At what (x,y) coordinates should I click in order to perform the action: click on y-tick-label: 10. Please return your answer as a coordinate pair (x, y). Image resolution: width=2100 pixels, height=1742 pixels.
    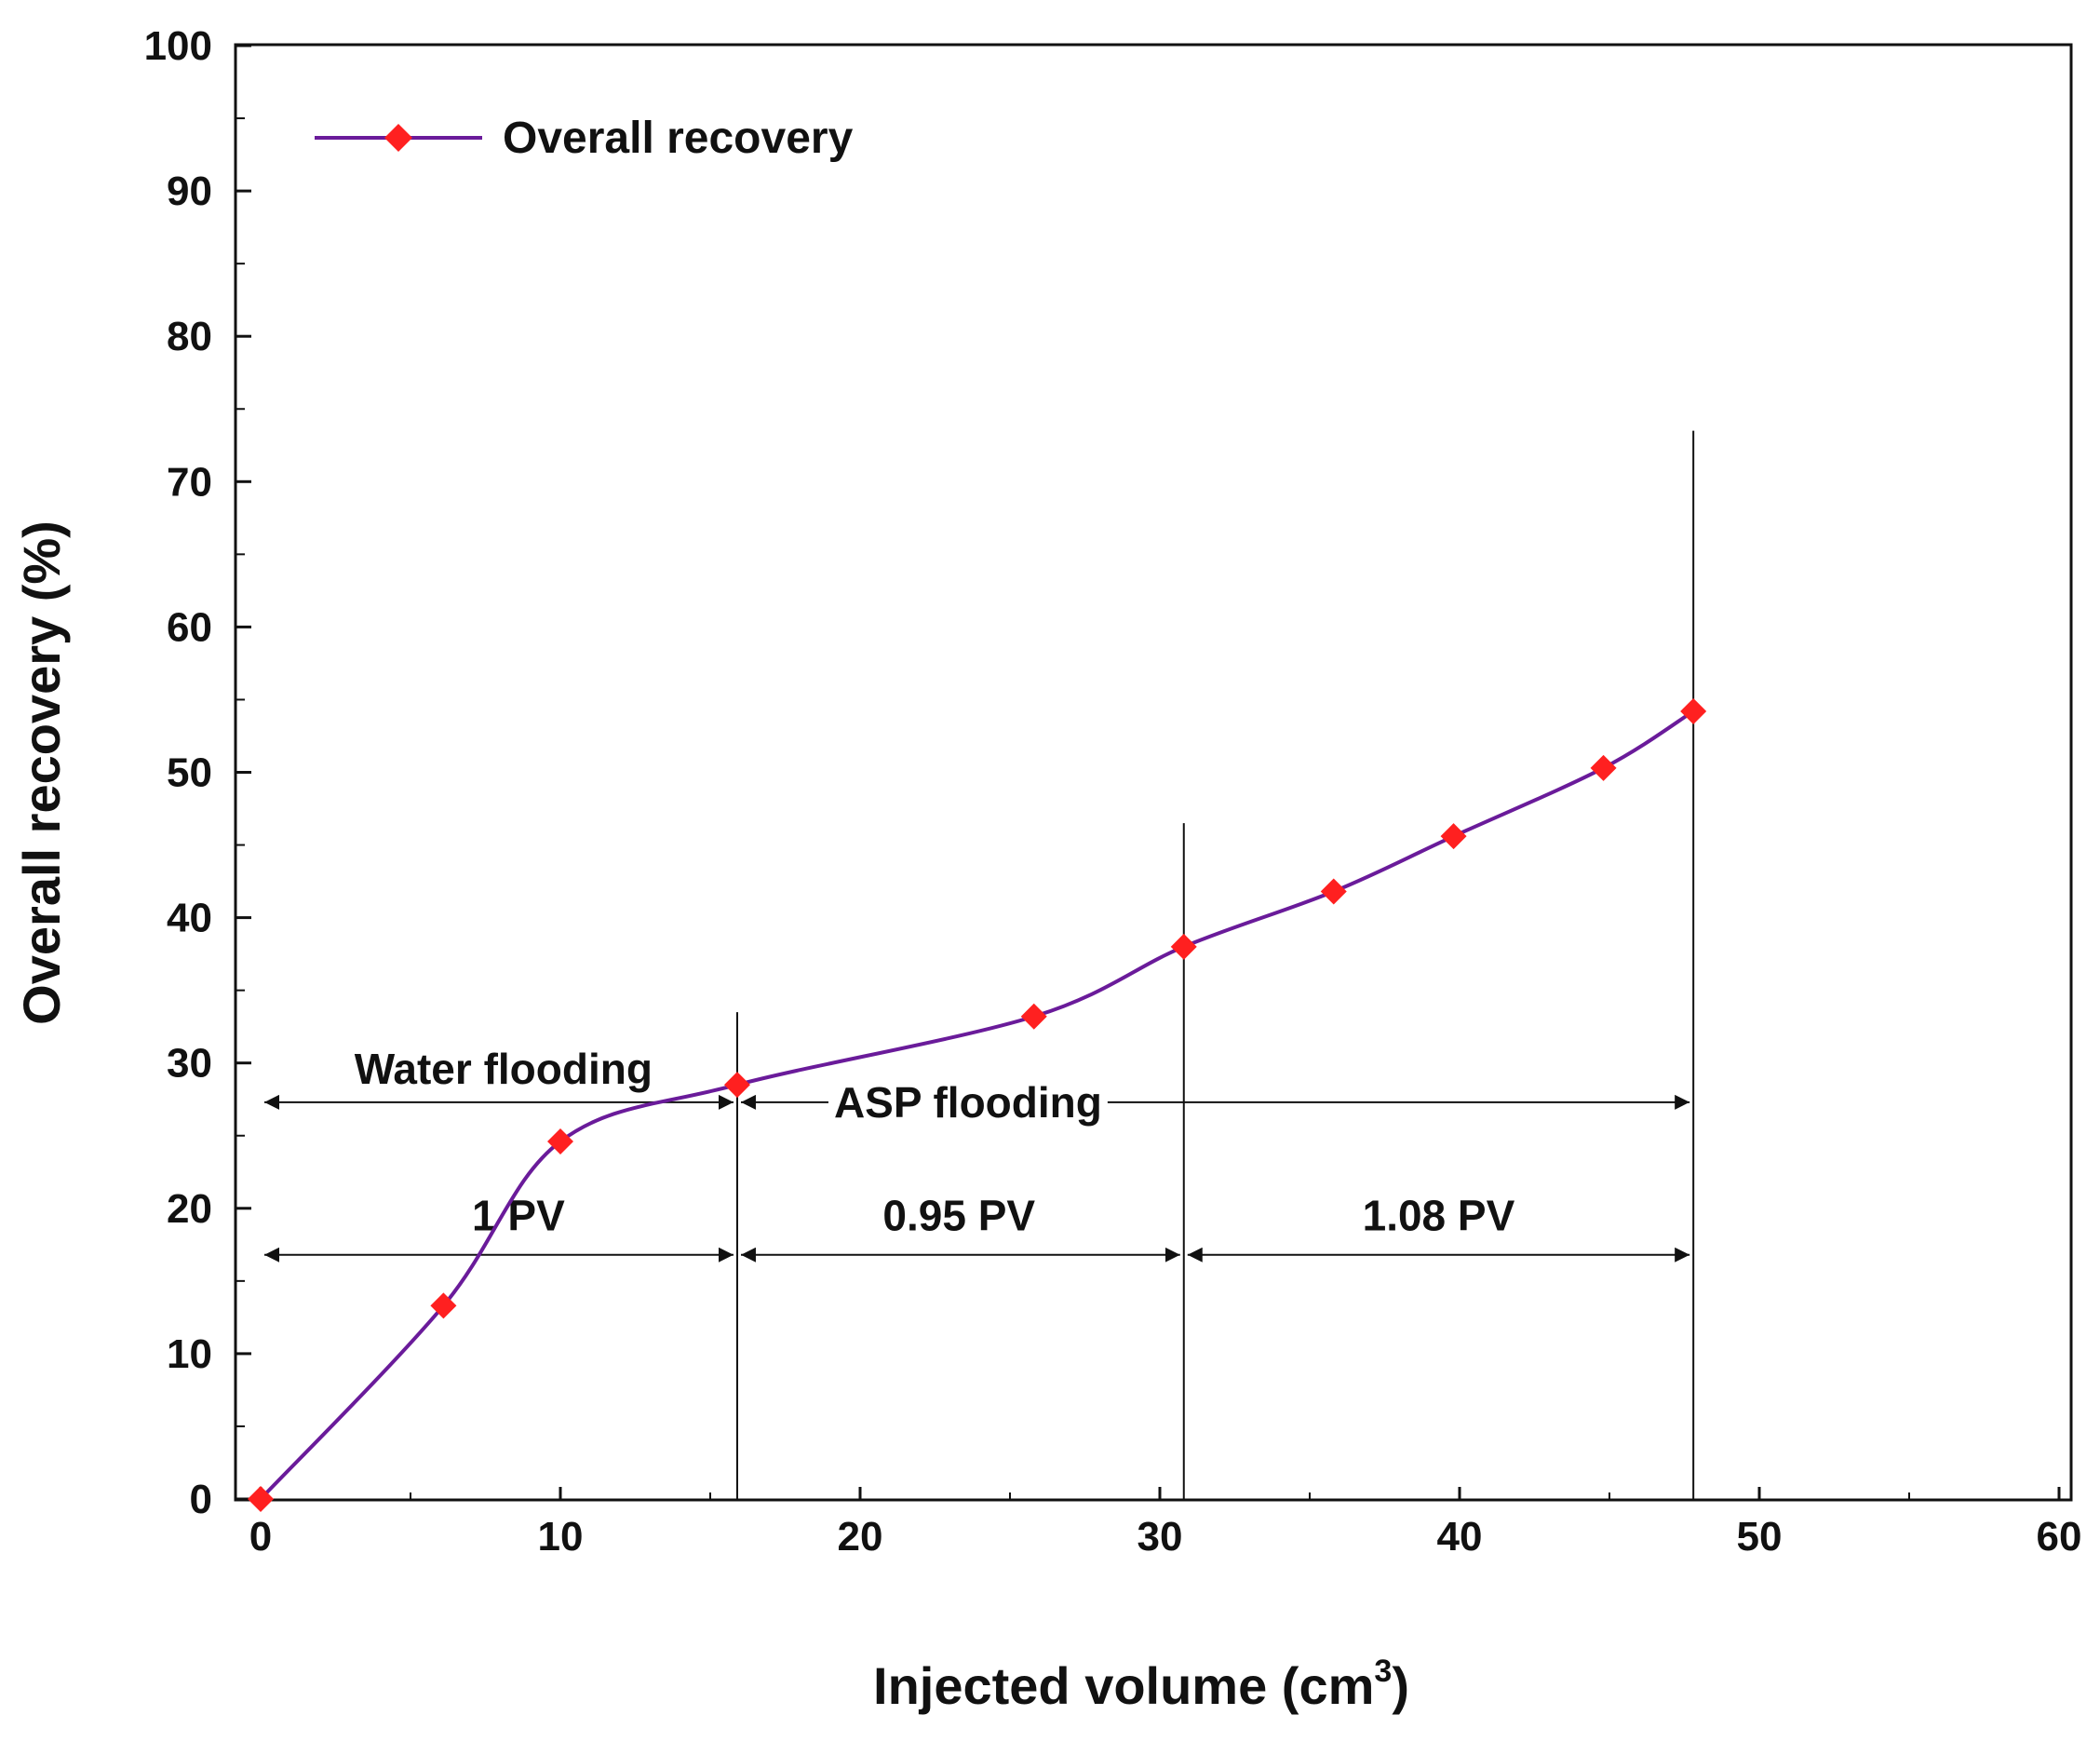
    Looking at the image, I should click on (189, 1354).